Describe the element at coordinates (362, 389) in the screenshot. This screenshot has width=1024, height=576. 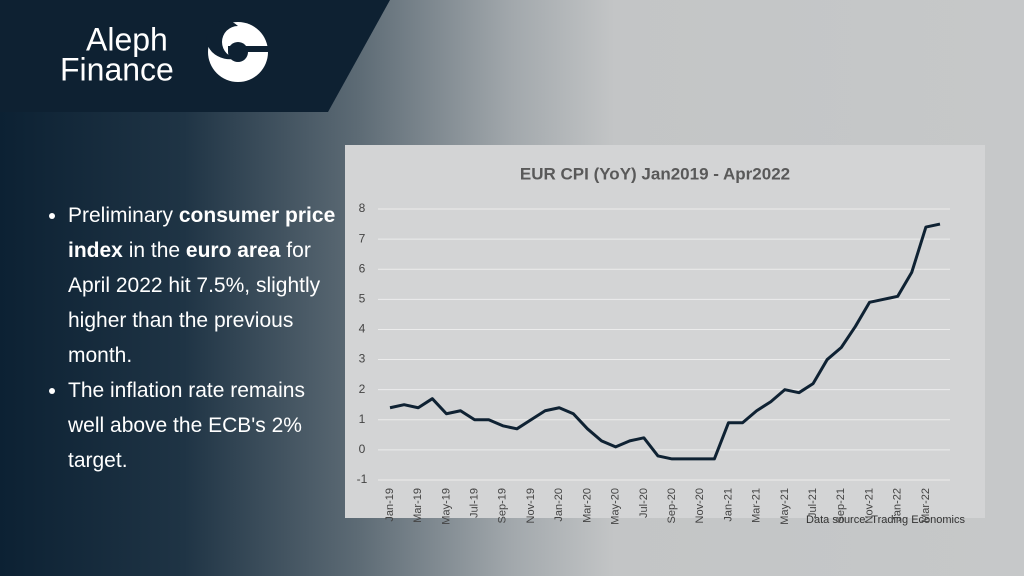
I see `y-tick-label: 2` at that location.